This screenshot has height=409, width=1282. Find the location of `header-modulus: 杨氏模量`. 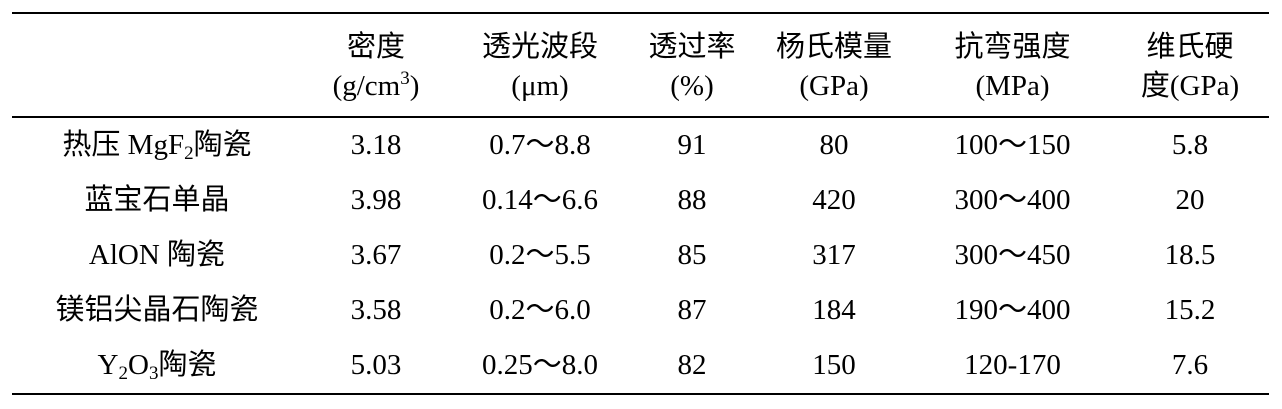

header-modulus: 杨氏模量 is located at coordinates (834, 39).